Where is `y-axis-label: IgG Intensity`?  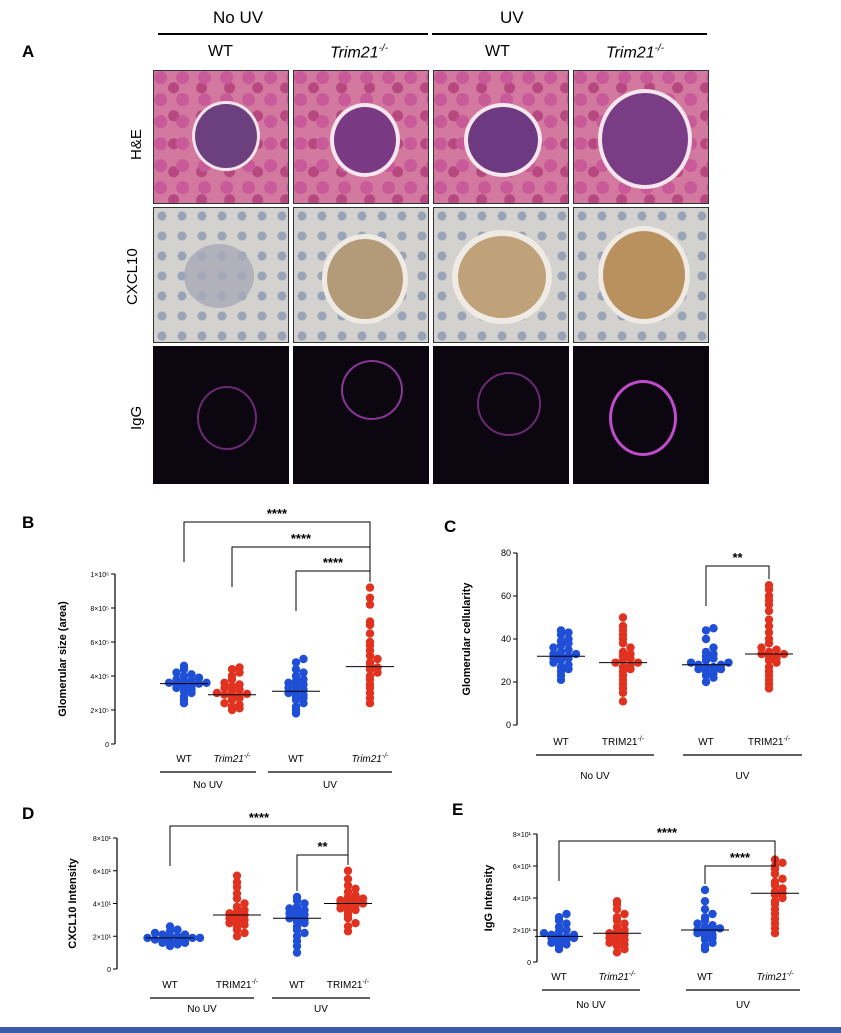 y-axis-label: IgG Intensity is located at coordinates (489, 898).